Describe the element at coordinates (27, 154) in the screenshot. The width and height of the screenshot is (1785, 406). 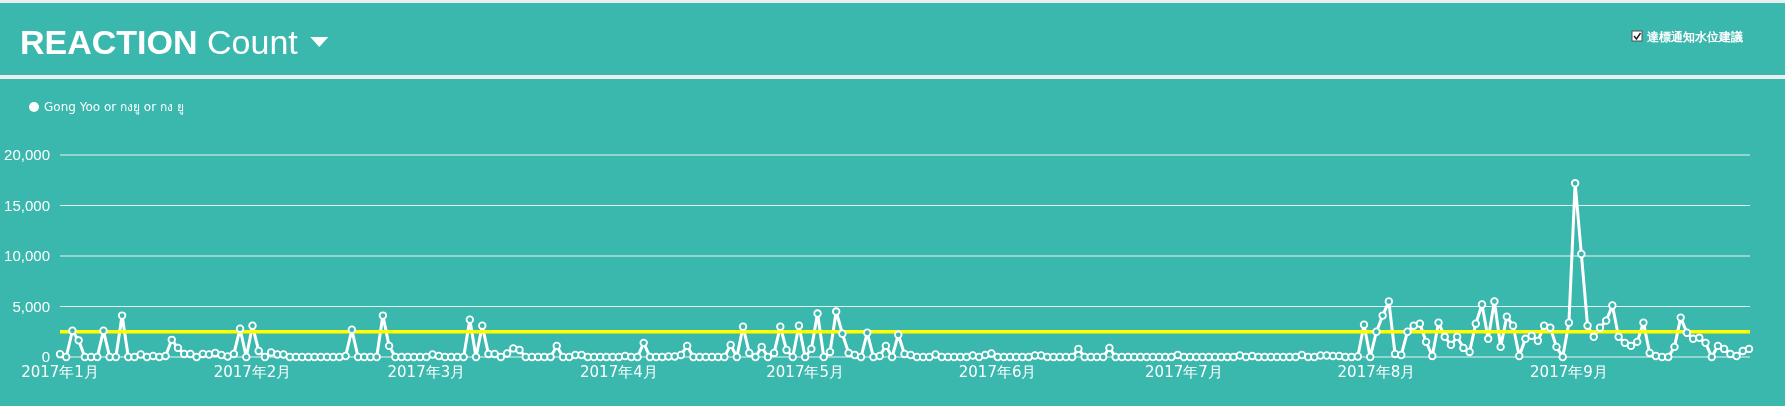
I see `y-tick-label: 20,000` at that location.